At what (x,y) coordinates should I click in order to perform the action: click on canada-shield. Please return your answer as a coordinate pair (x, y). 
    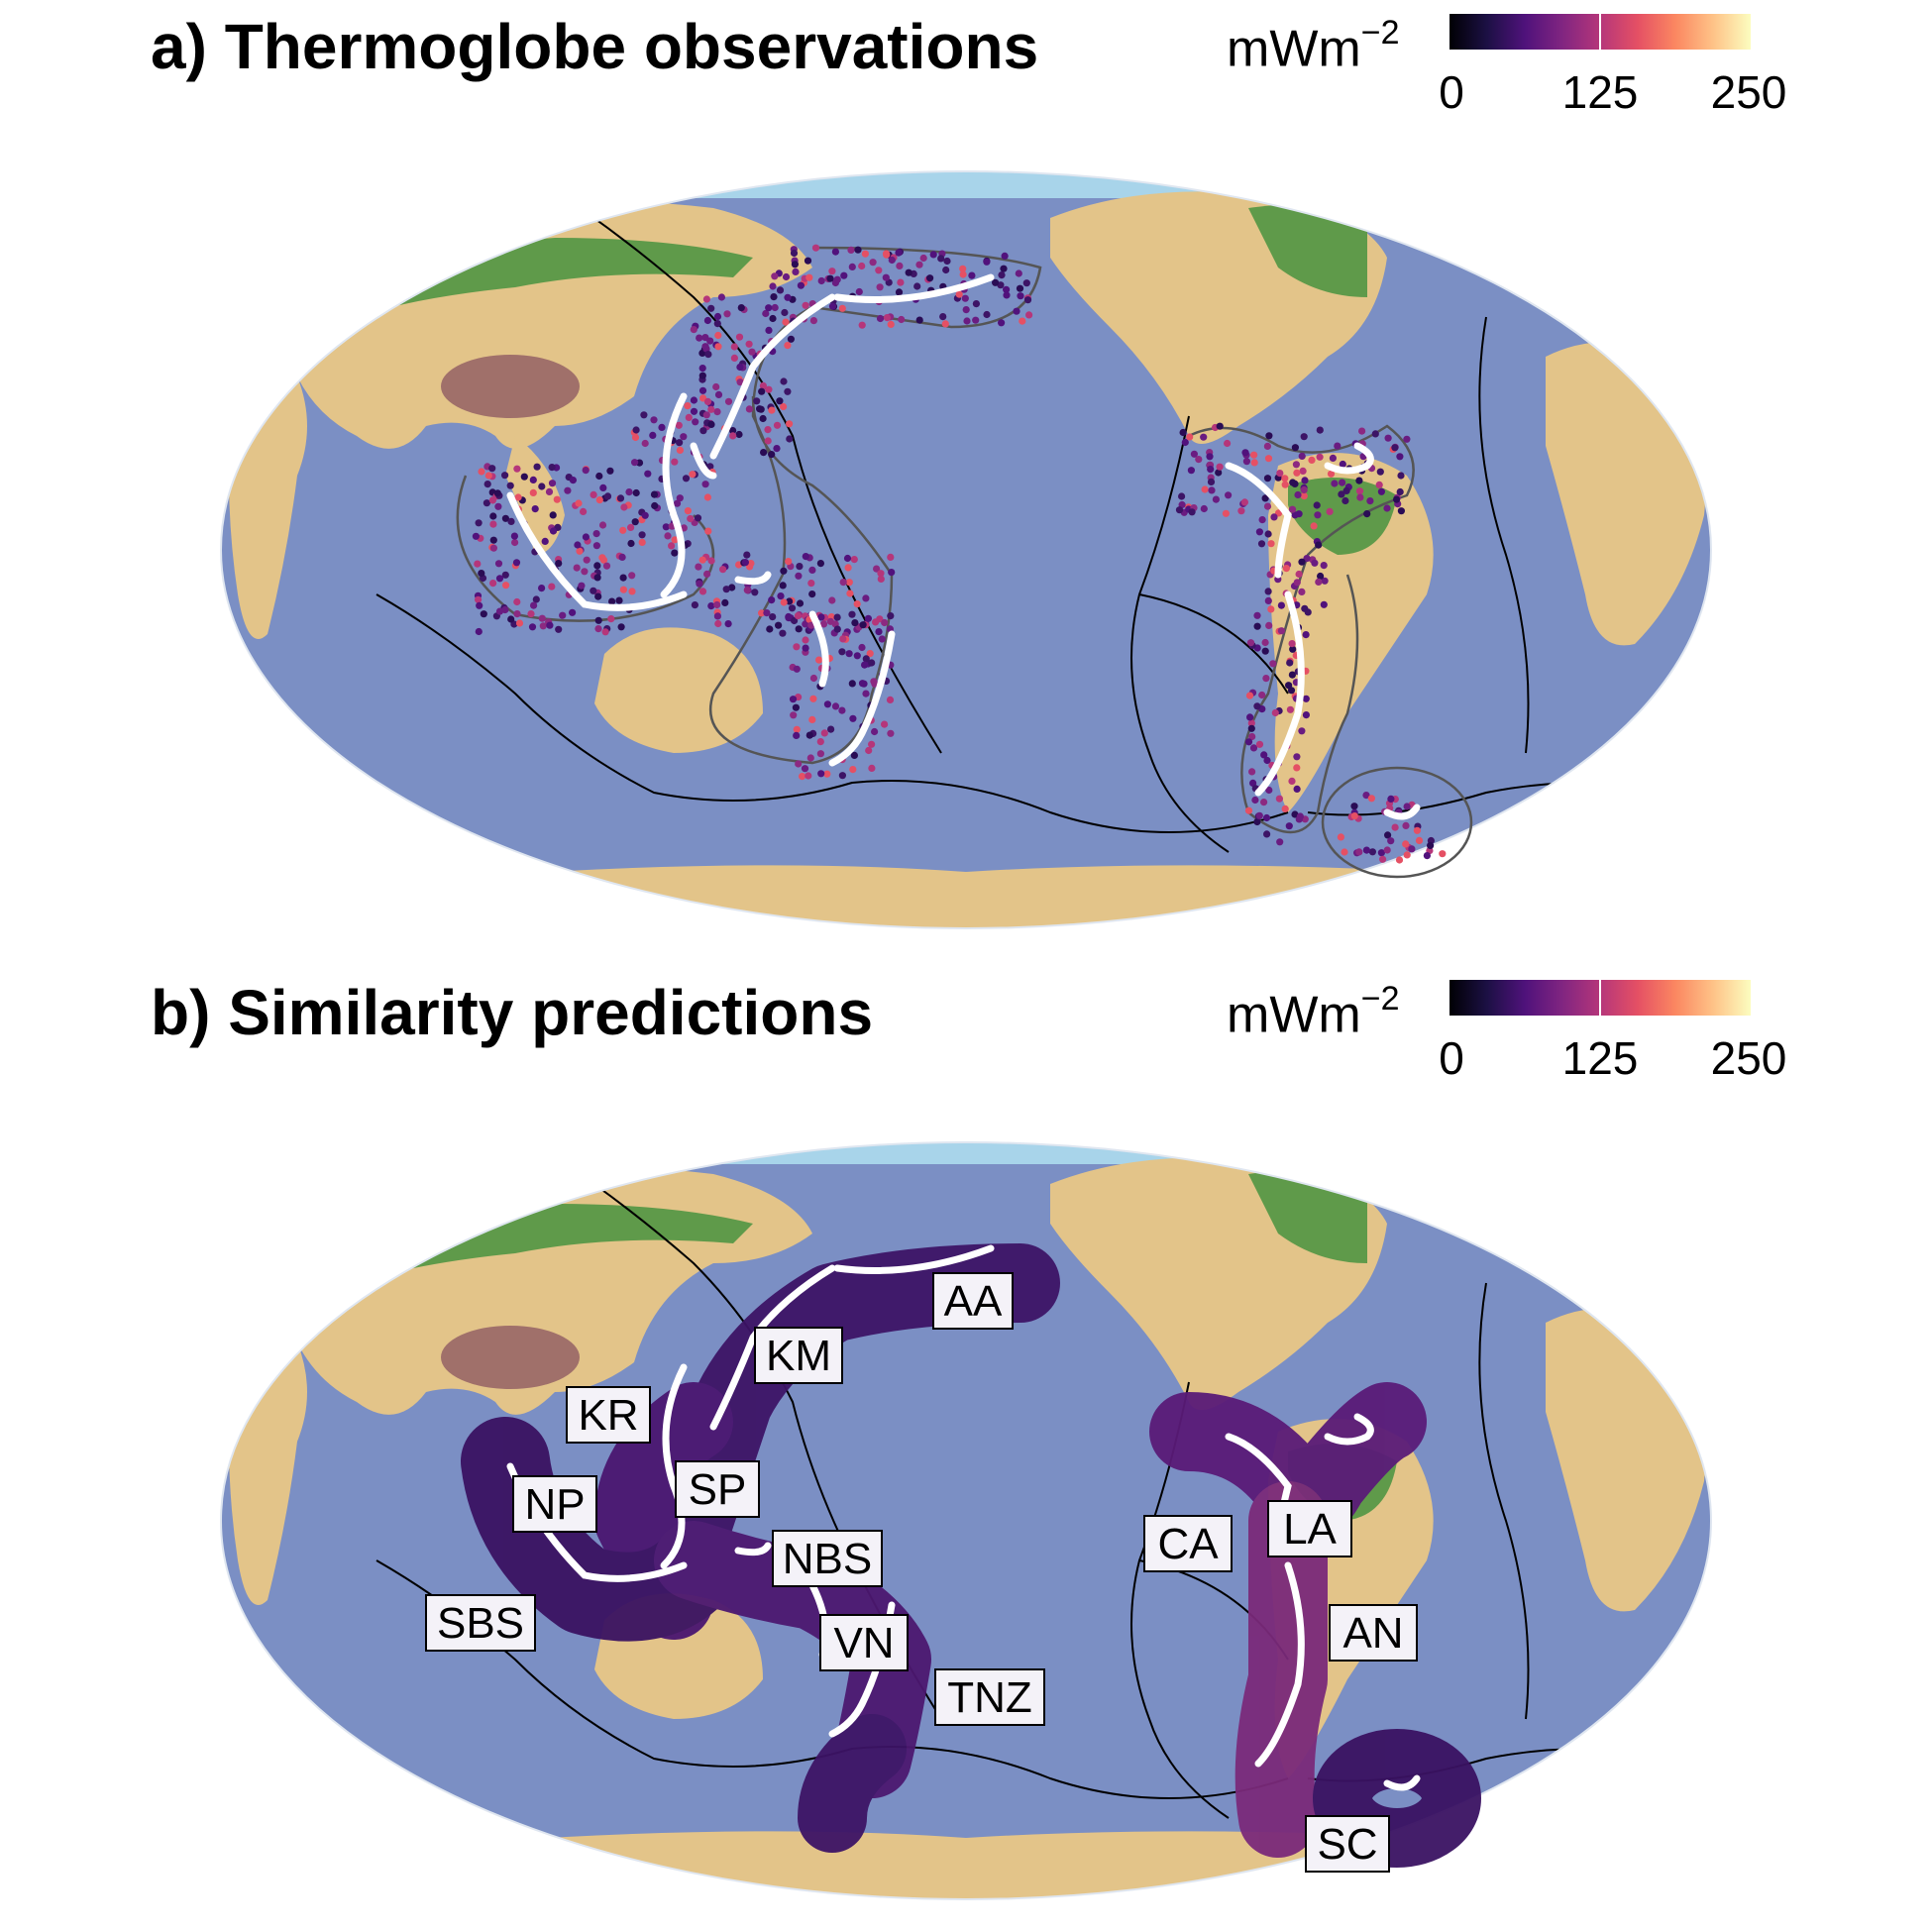
    Looking at the image, I should click on (1307, 250).